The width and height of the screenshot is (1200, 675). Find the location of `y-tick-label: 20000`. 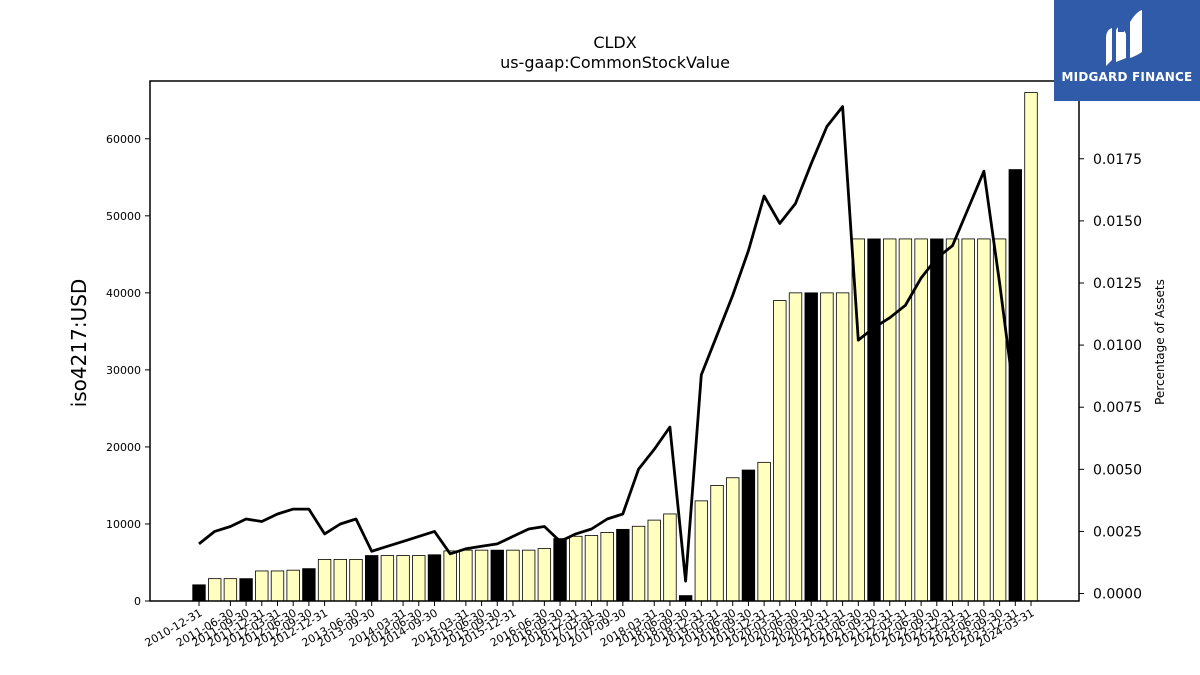

y-tick-label: 20000 is located at coordinates (123, 447).